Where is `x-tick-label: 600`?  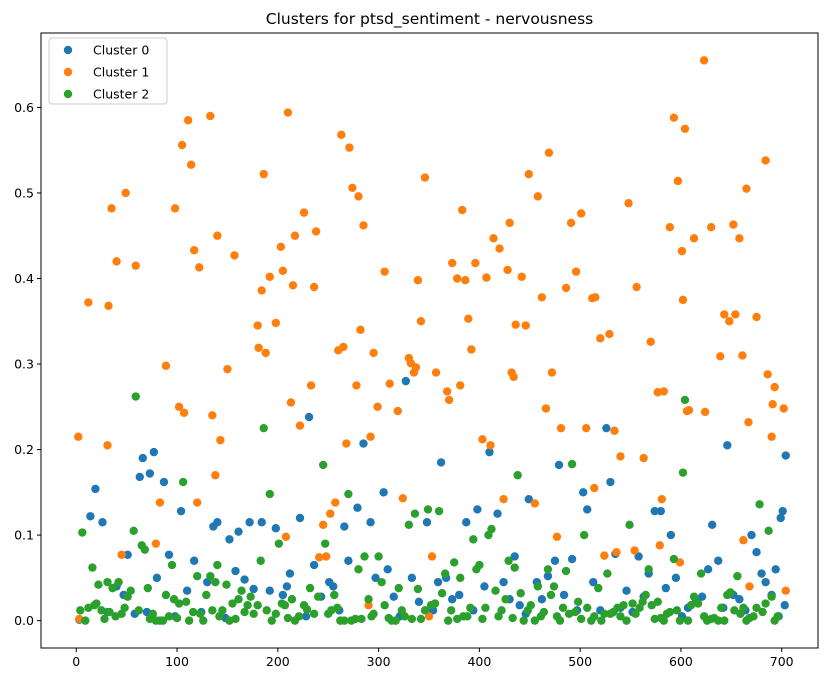
x-tick-label: 600 is located at coordinates (681, 661).